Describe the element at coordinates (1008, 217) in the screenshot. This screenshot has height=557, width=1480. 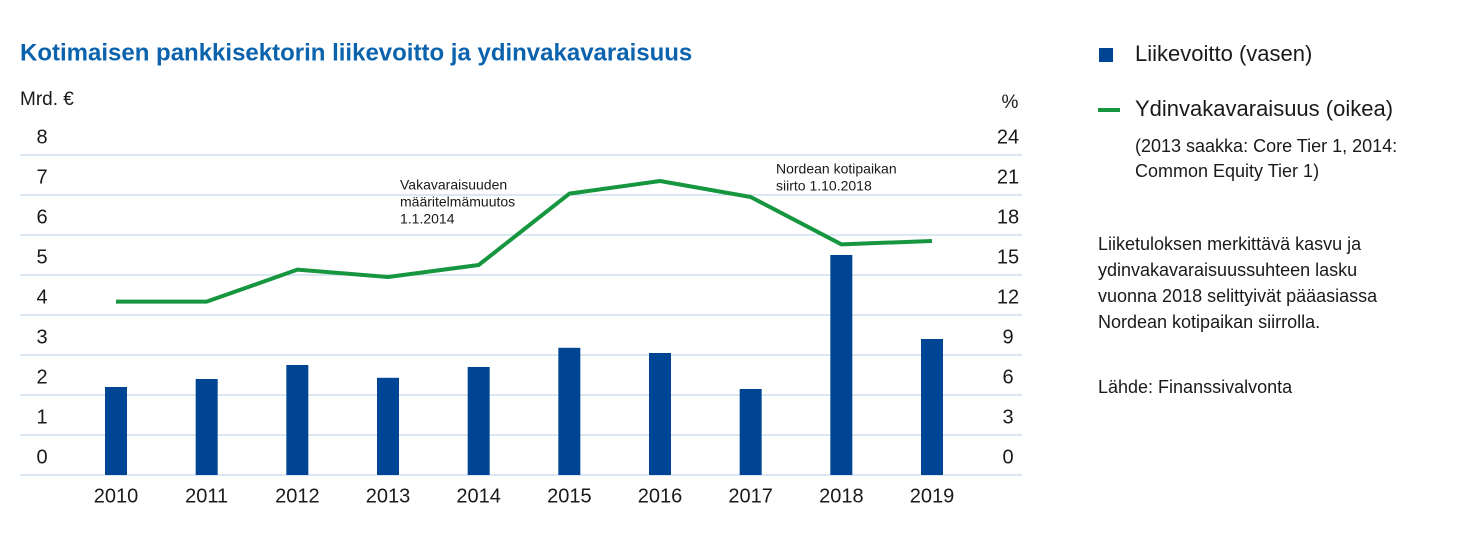
I see `y2-tick-label: 18` at that location.